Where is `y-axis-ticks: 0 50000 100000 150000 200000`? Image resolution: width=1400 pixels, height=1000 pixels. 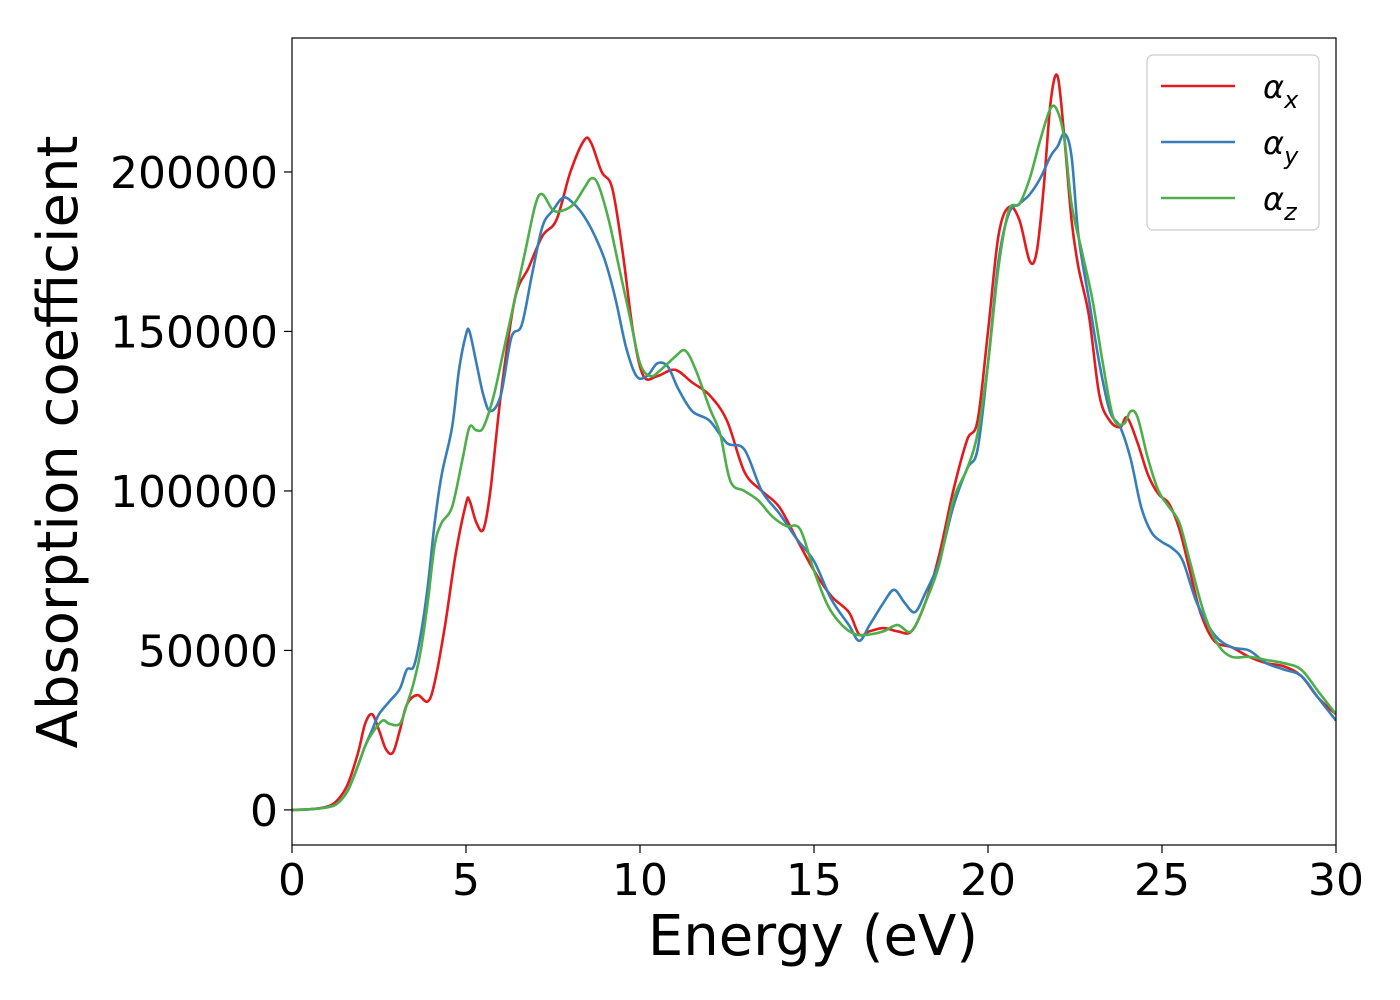
y-axis-ticks: 0 50000 100000 150000 200000 is located at coordinates (201, 492).